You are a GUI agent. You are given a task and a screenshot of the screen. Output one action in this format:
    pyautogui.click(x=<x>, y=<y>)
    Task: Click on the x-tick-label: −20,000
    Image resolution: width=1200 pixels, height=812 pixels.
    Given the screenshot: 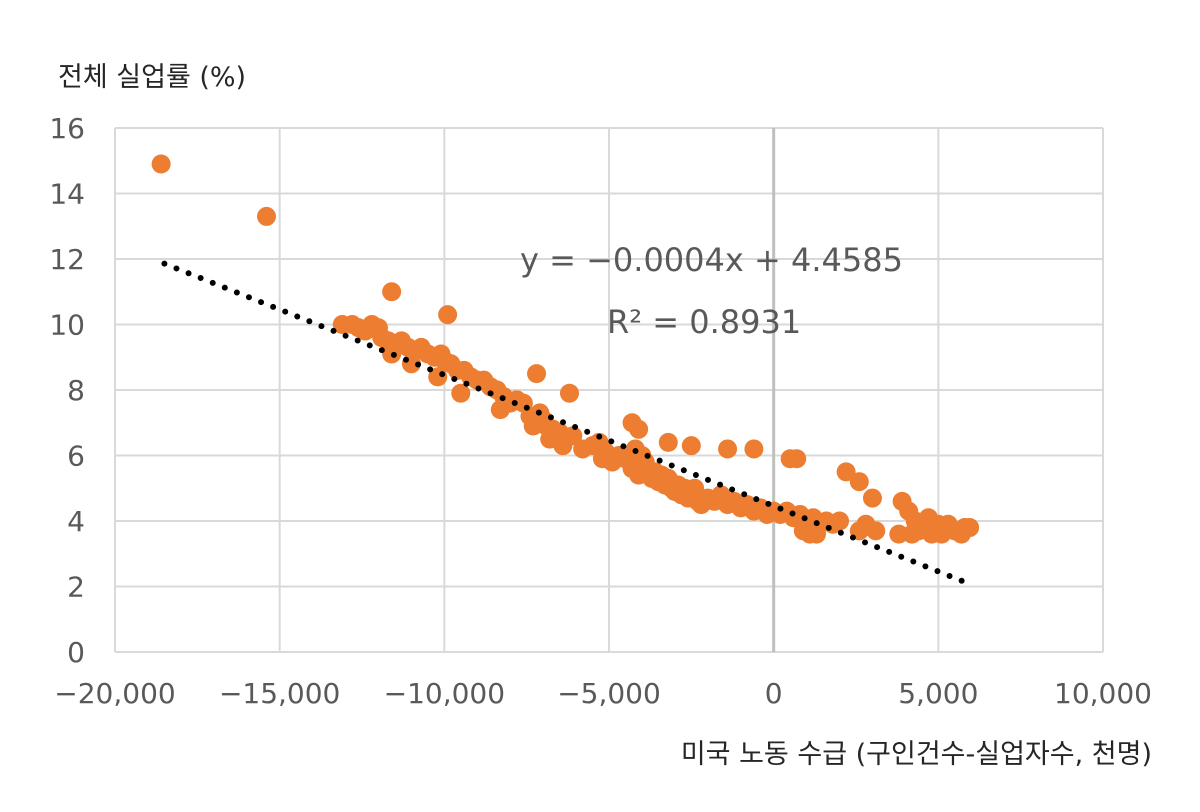 What is the action you would take?
    pyautogui.click(x=114, y=693)
    